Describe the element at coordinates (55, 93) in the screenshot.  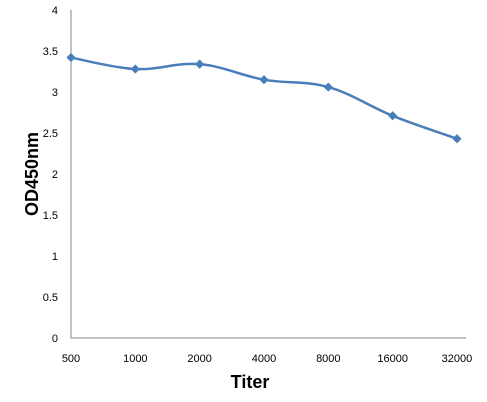
I see `y-tick-label: 3` at that location.